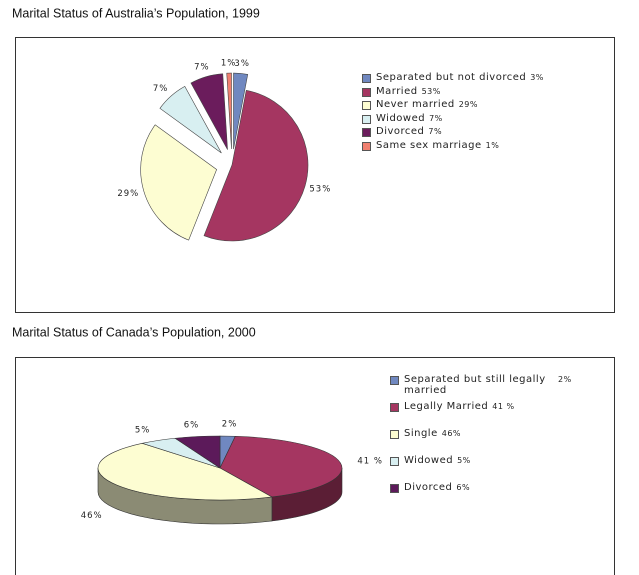 Image resolution: width=639 pixels, height=575 pixels. I want to click on data-label: 41 %, so click(370, 462).